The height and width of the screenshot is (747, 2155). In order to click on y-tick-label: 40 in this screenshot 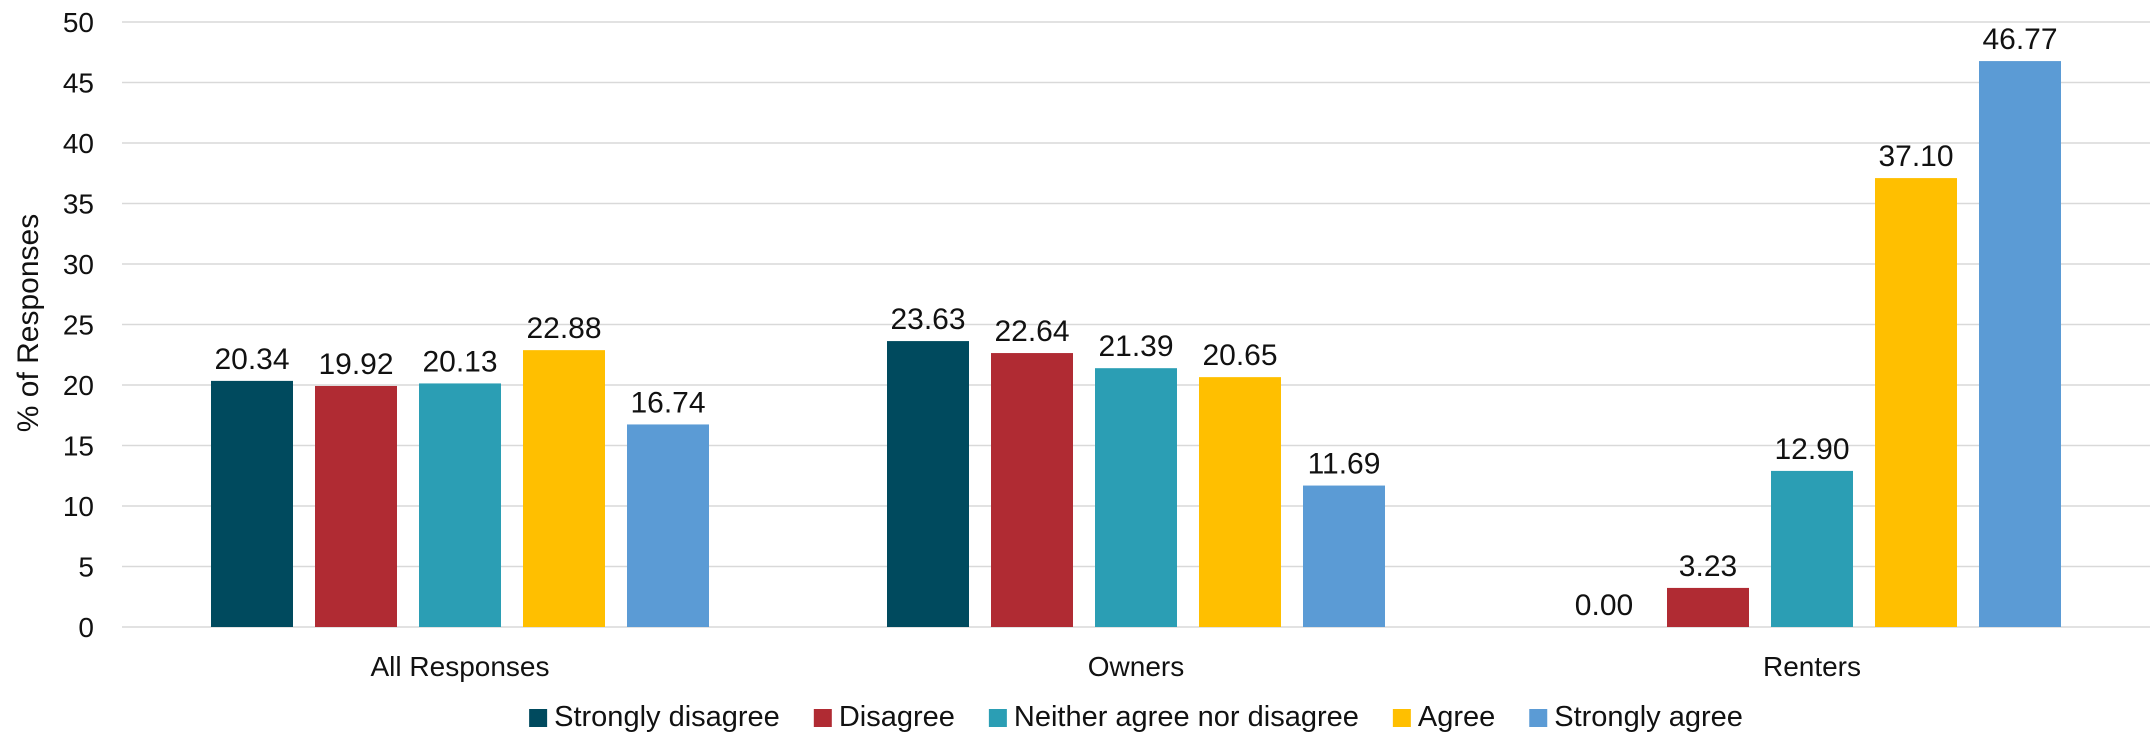, I will do `click(78, 143)`.